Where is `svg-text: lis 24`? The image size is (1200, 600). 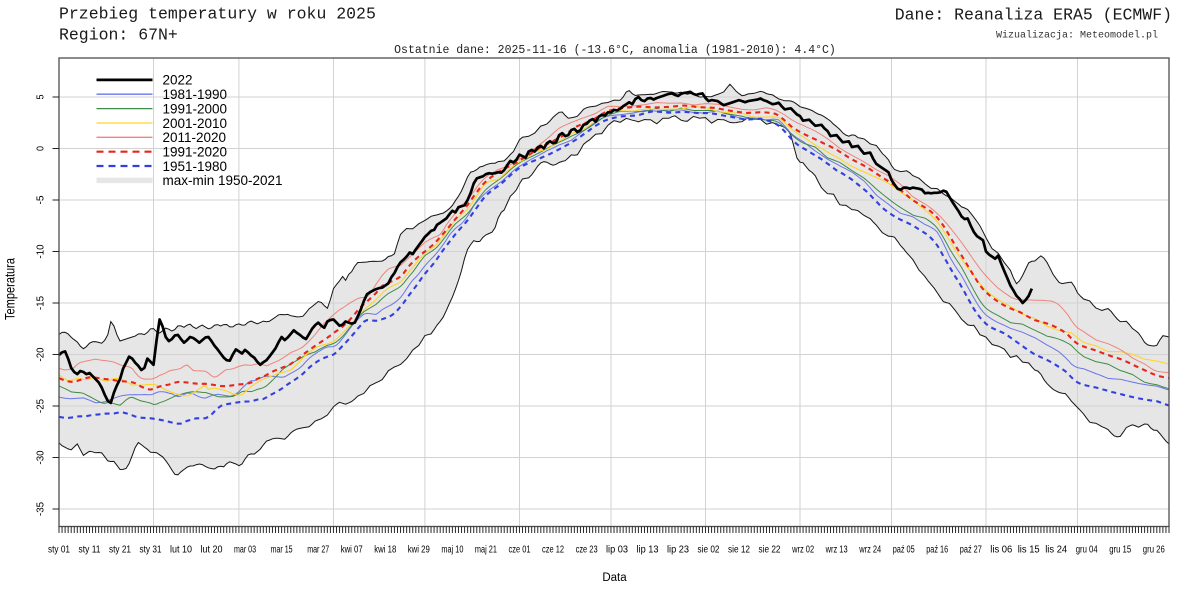
svg-text: lis 24 is located at coordinates (1056, 550).